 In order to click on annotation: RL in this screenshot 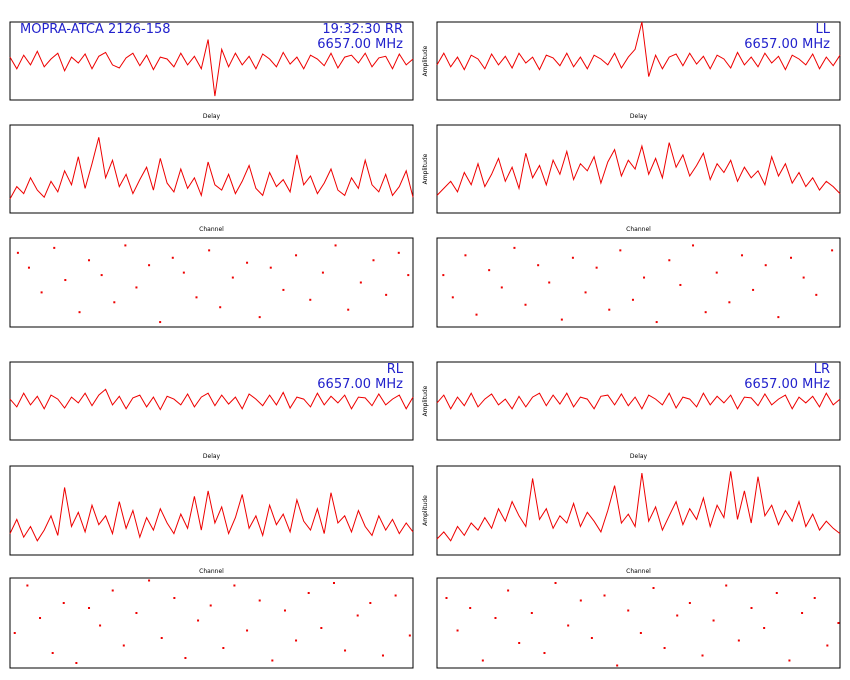, I will do `click(395, 369)`.